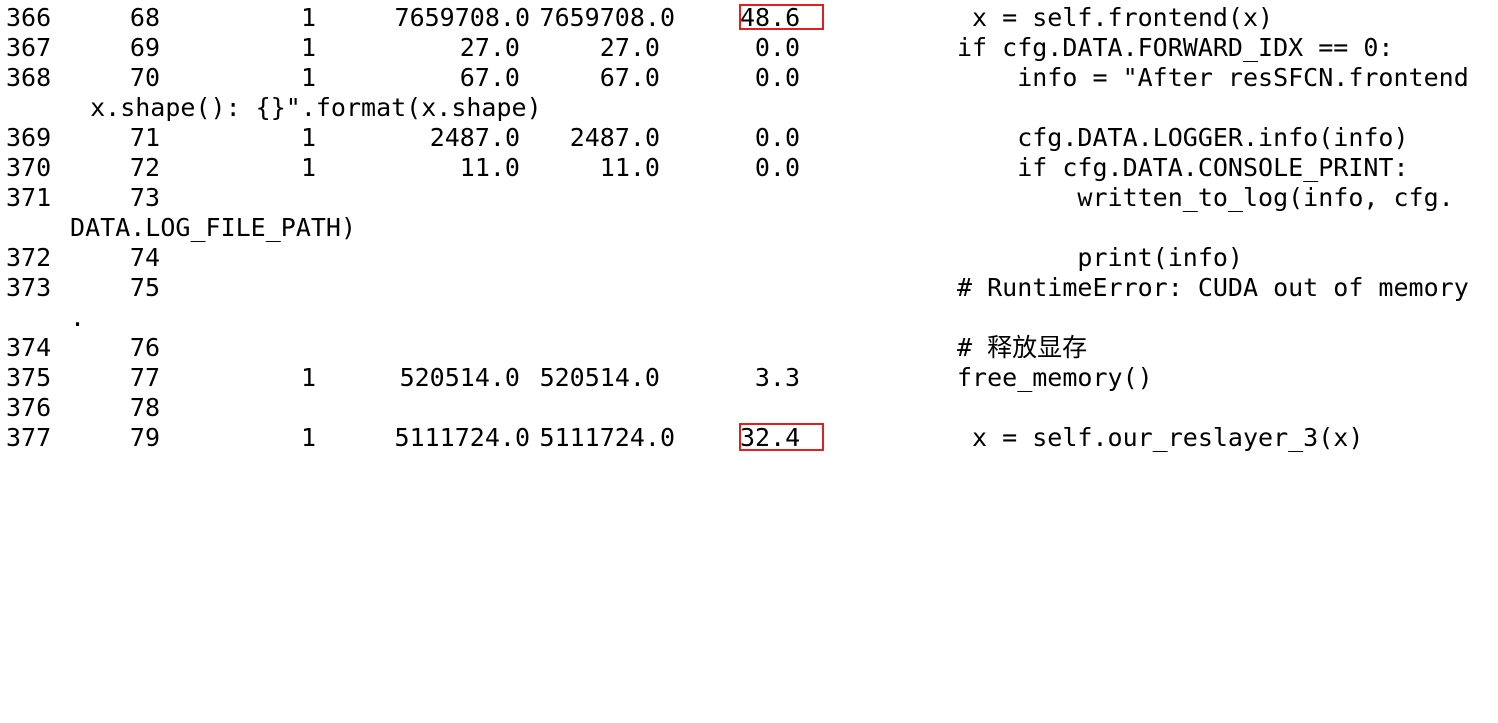 The image size is (1498, 723). I want to click on line-number: 370, so click(29, 167).